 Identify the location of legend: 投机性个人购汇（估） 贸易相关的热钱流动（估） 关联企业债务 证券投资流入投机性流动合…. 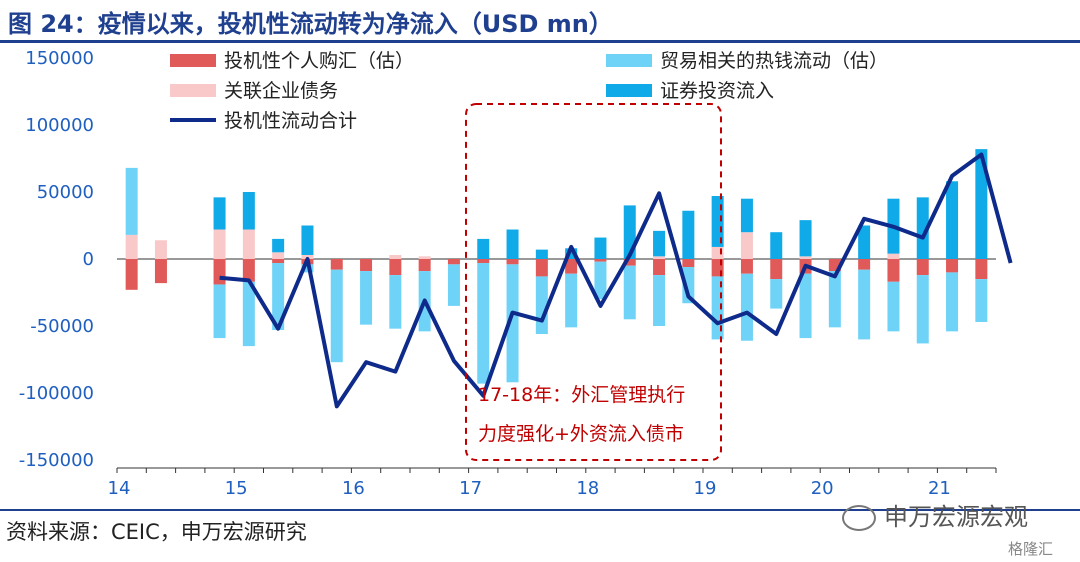
(529, 91).